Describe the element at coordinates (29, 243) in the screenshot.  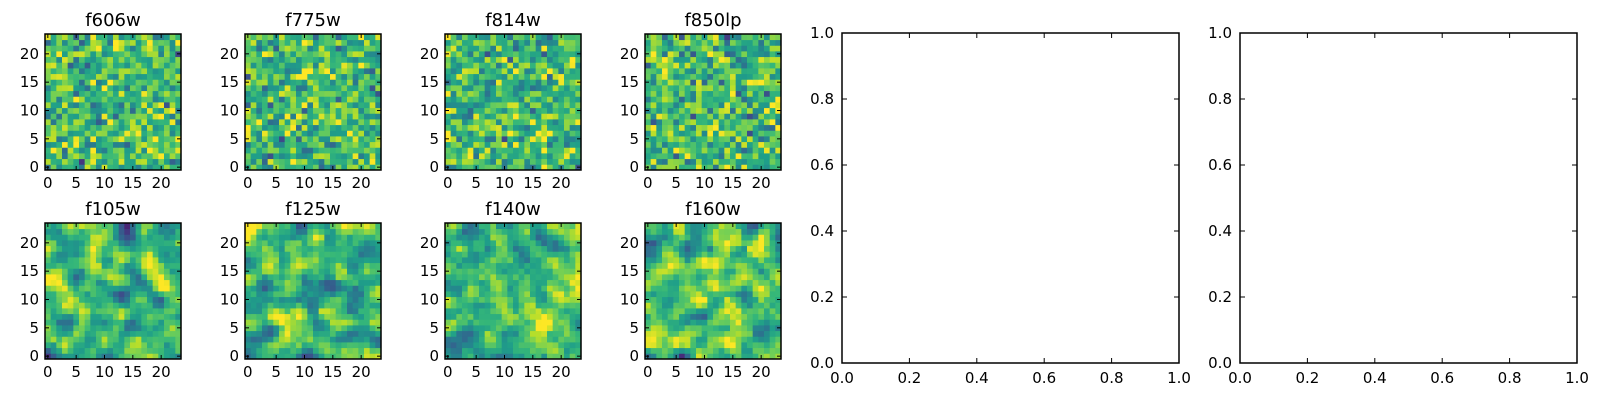
I see `y-tick-label: 20` at that location.